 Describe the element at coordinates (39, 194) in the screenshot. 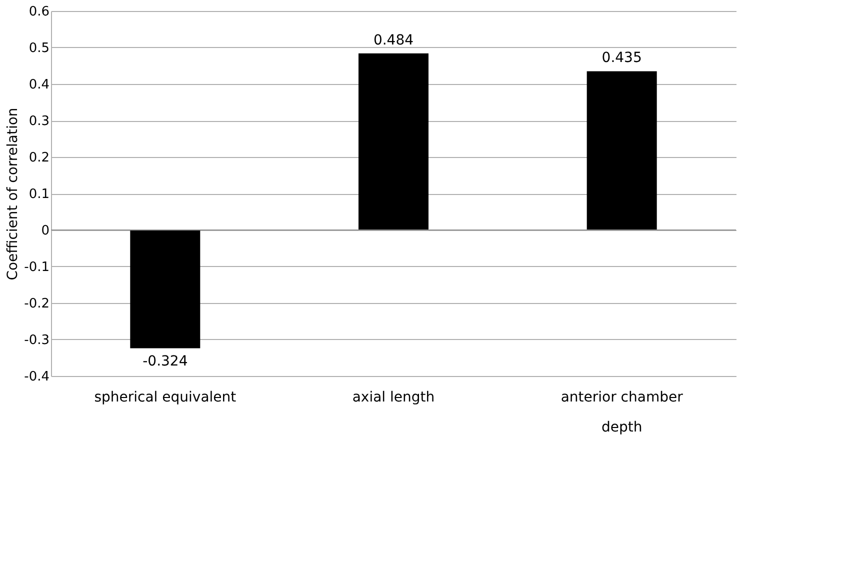

I see `y-tick-label: 0.1` at that location.